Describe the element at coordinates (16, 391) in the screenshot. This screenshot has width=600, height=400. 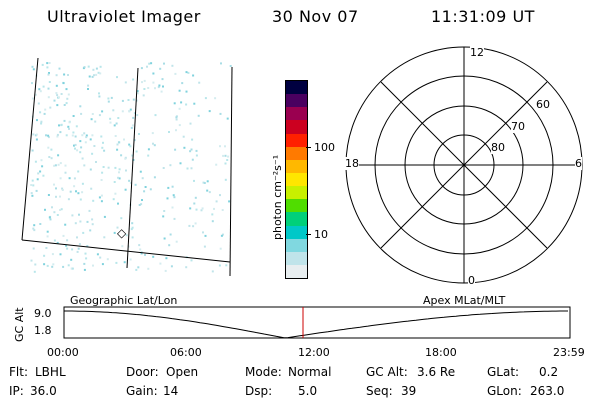
I see `ip-label: IP:` at that location.